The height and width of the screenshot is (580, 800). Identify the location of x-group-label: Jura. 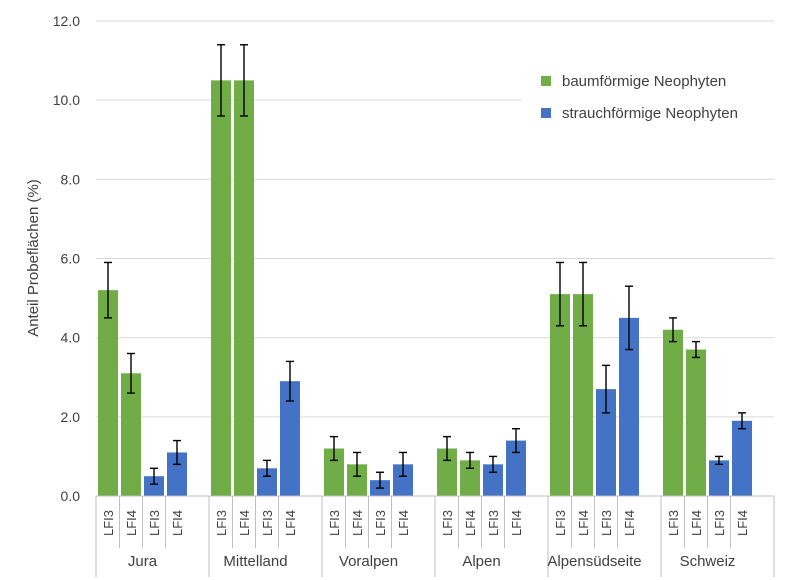
(143, 561).